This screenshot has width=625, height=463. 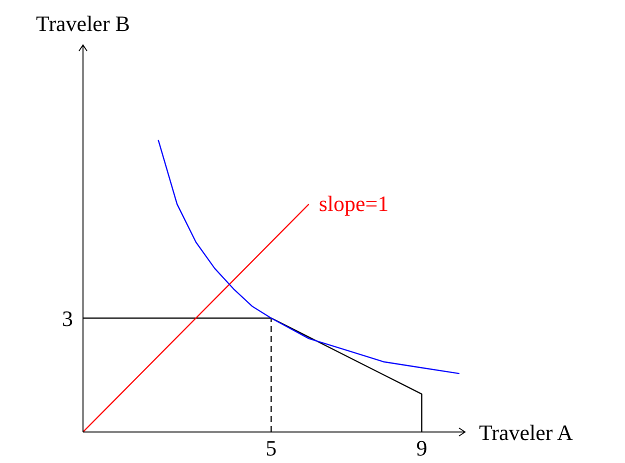 I want to click on annotation: 3, so click(x=67, y=319).